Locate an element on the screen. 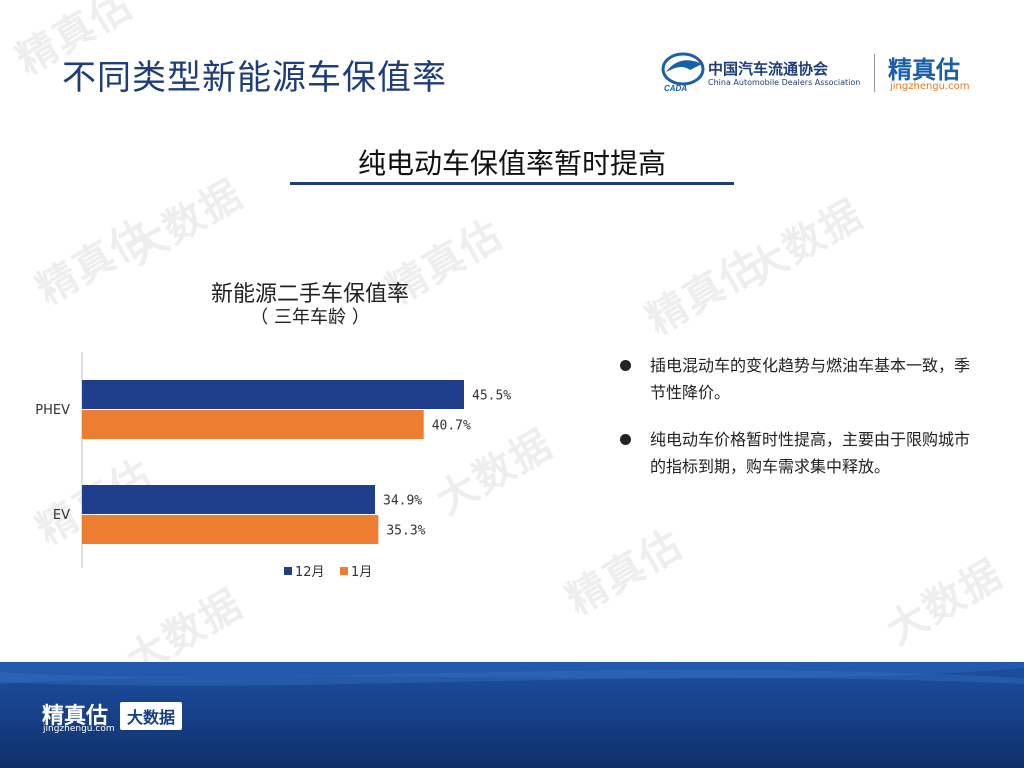  bullet-item: 纯电动车价格暂时性提高，主要由于限购城市的指标到期，购车需求集中释放。 is located at coordinates (799, 453).